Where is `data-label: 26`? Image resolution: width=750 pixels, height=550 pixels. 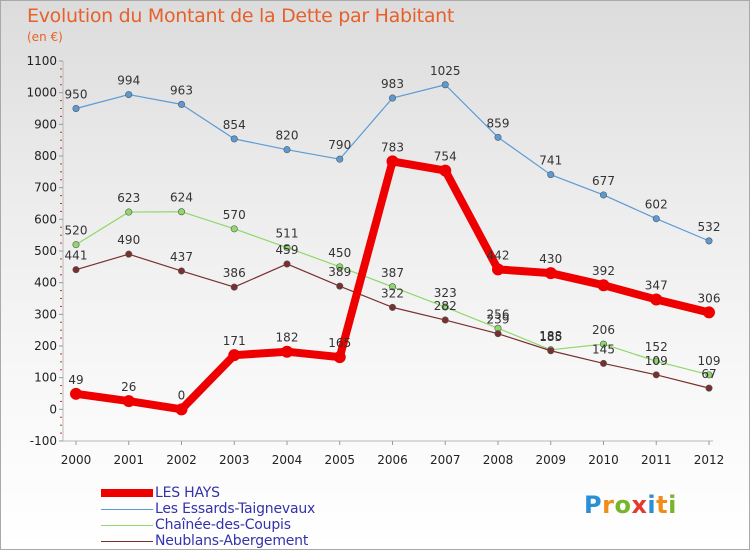 data-label: 26 is located at coordinates (128, 387).